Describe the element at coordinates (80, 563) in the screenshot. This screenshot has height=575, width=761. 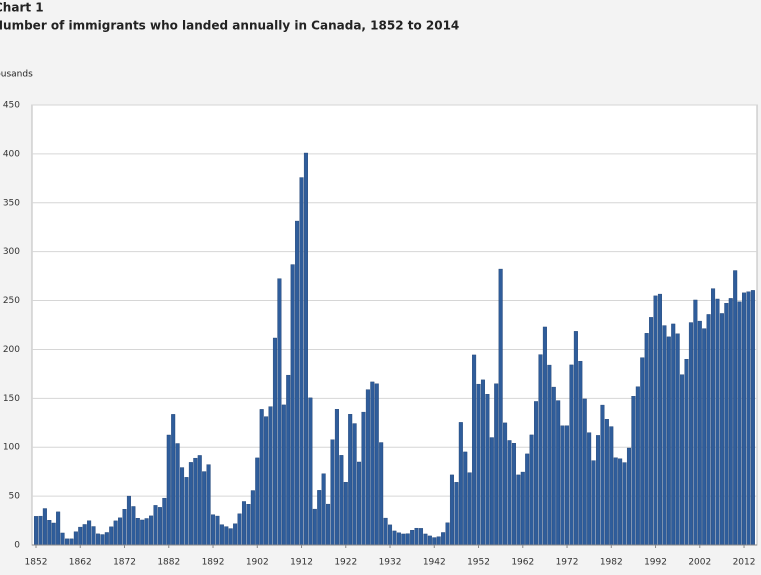
I see `x-tick-label: 1862` at that location.